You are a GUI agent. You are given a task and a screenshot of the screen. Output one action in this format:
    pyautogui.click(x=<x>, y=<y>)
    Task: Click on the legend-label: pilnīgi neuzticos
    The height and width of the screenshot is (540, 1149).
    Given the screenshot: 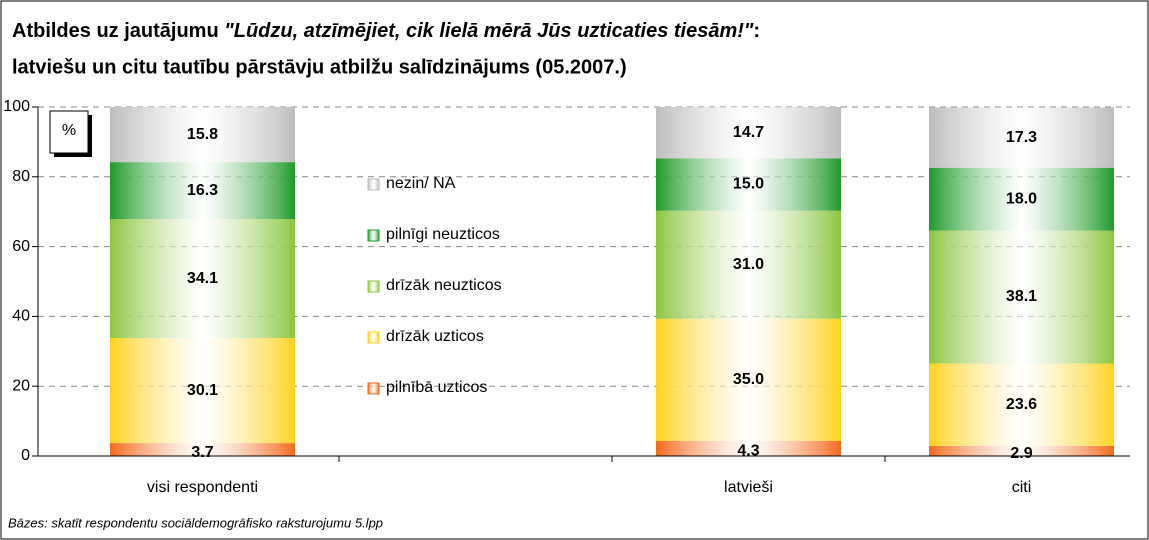 What is the action you would take?
    pyautogui.click(x=443, y=234)
    